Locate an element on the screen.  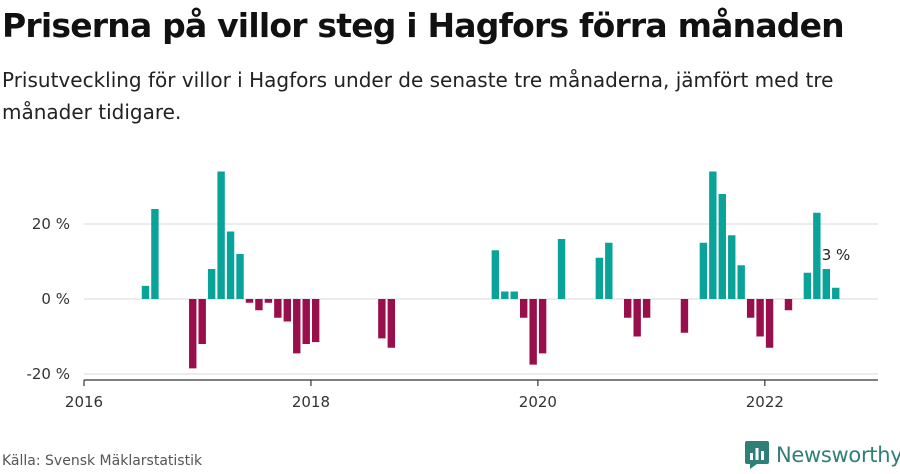
y-tick-label: -20 % is located at coordinates (48, 374).